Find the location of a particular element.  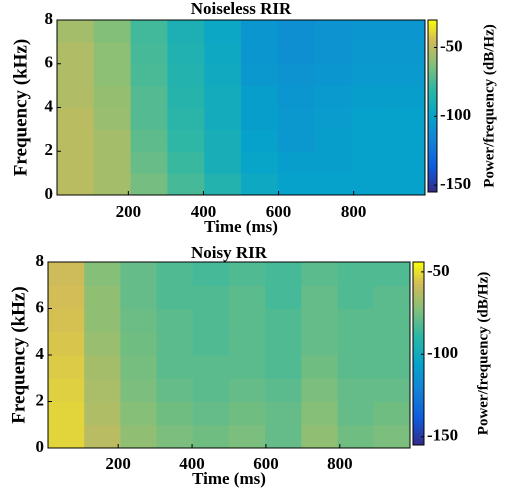

colorbar-label: Power/frequency (dB/Hz) is located at coordinates (483, 353).